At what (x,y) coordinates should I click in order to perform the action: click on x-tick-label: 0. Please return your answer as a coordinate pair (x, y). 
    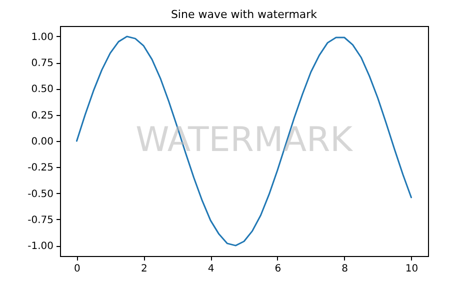
    Looking at the image, I should click on (77, 269).